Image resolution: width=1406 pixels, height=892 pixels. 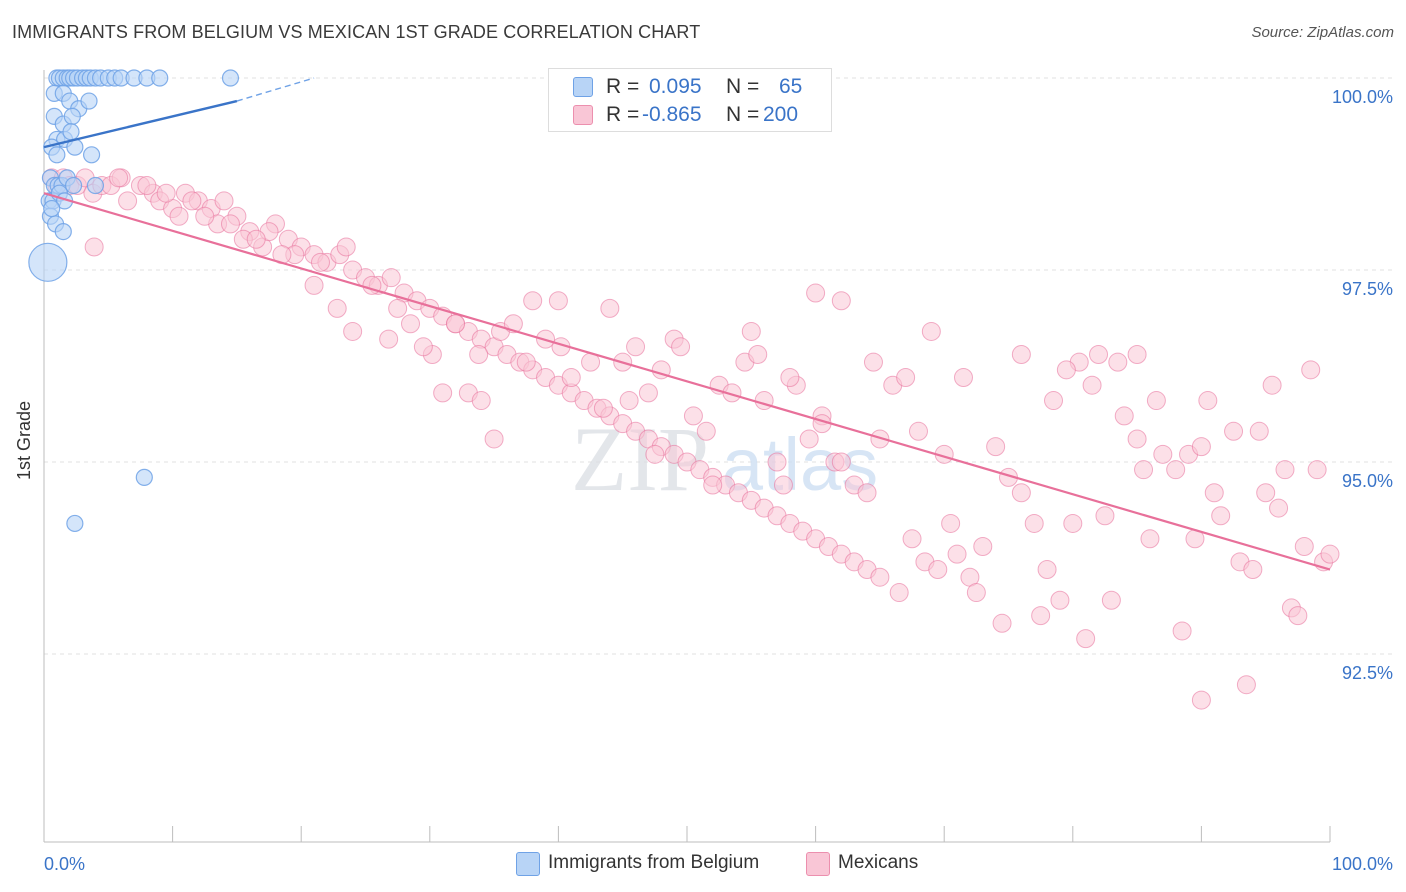 I want to click on legend-r-value: -0.865, so click(x=672, y=114).